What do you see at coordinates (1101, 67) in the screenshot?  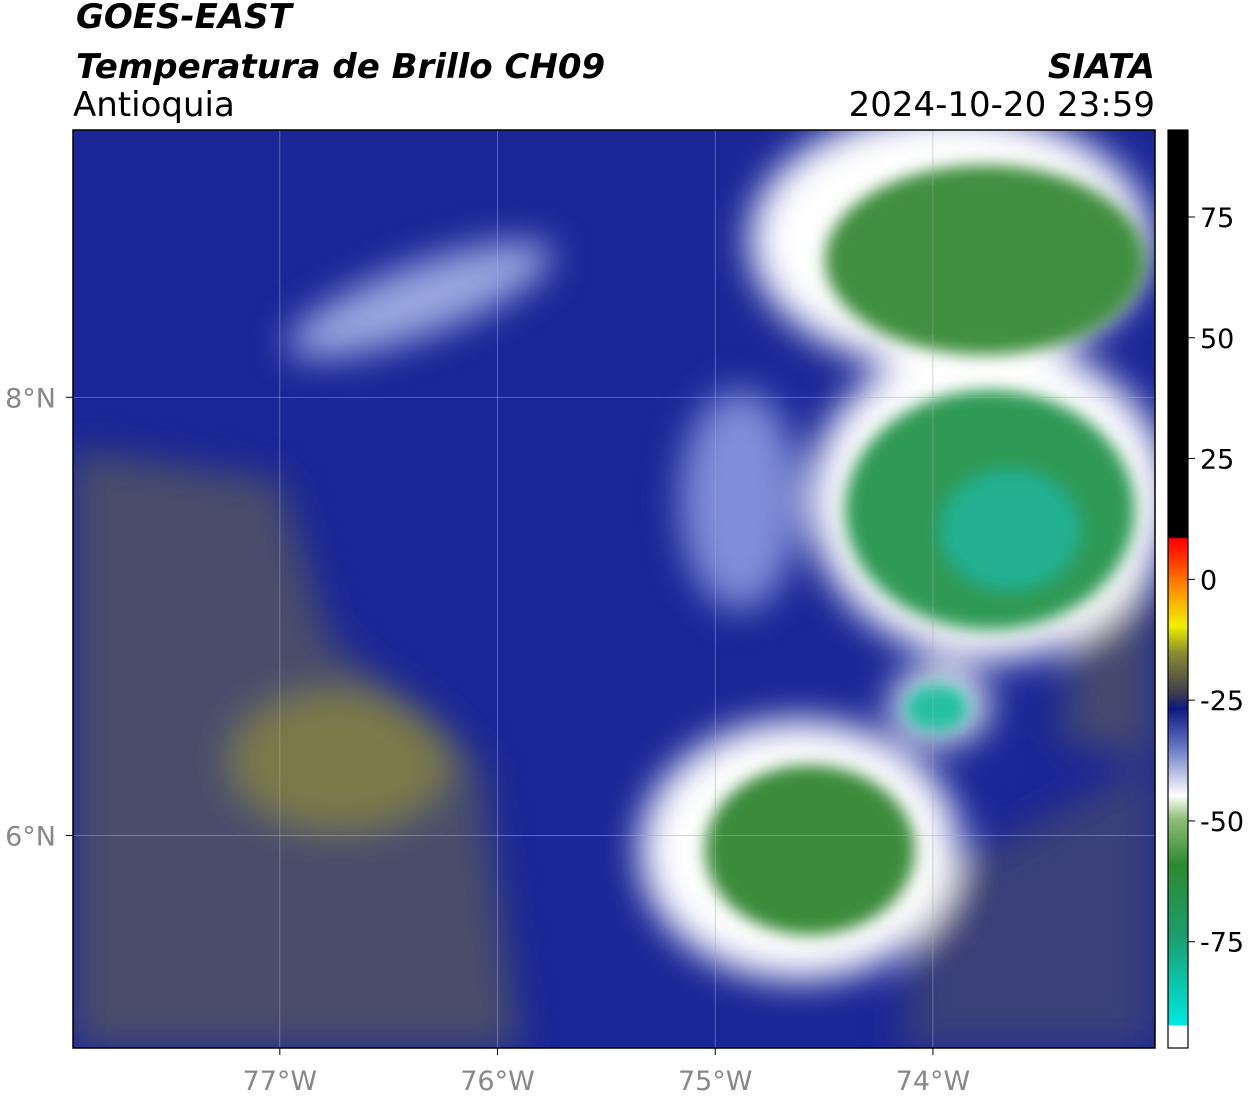 I see `source: SIATA` at bounding box center [1101, 67].